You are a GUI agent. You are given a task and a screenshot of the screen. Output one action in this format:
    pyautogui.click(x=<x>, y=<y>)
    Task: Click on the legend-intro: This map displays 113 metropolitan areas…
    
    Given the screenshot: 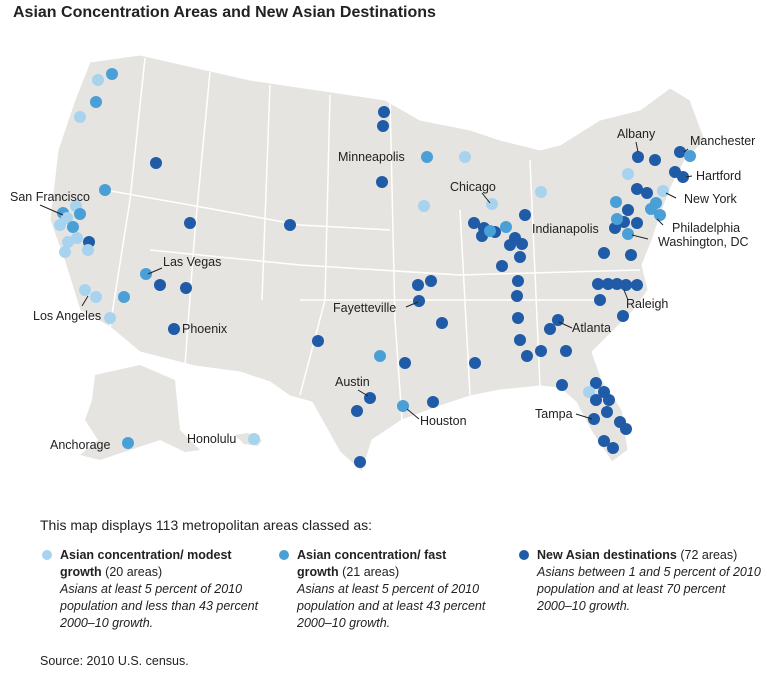 What is the action you would take?
    pyautogui.click(x=206, y=525)
    